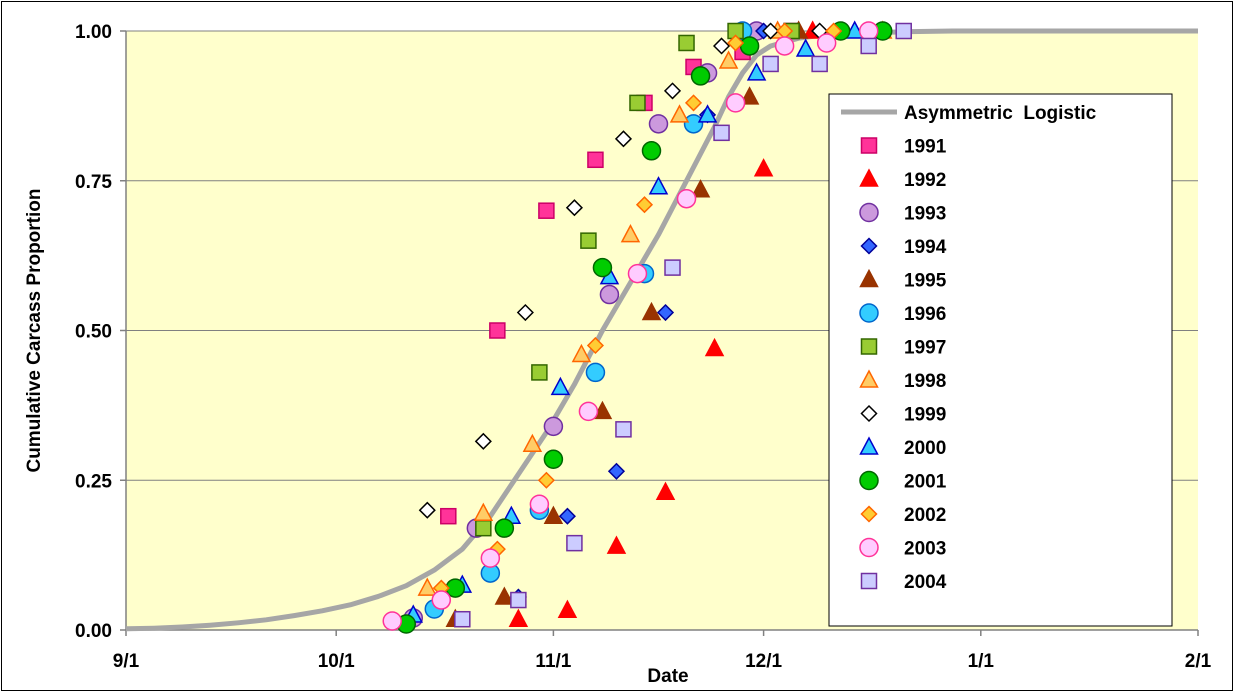 This screenshot has width=1236, height=694. What do you see at coordinates (869, 212) in the screenshot?
I see `legend-marker-1993` at bounding box center [869, 212].